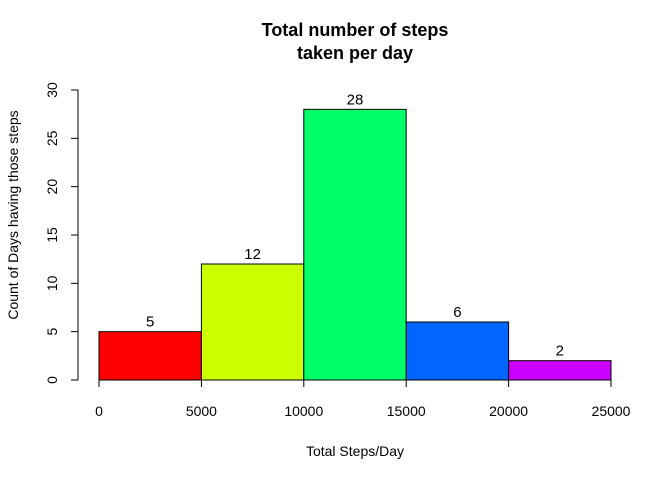  Describe the element at coordinates (61, 233) in the screenshot. I see `y-axis: 0 5 10 15 20 25 30` at that location.